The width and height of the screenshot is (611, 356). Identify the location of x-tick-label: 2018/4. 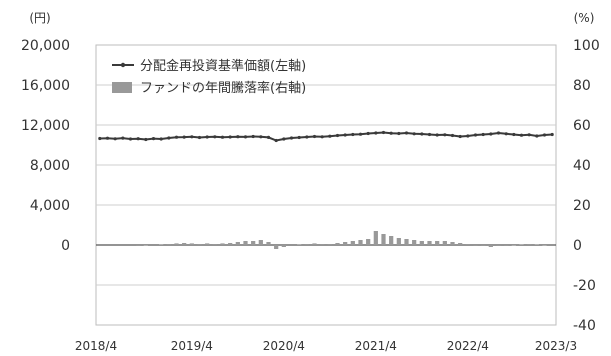
(96, 346).